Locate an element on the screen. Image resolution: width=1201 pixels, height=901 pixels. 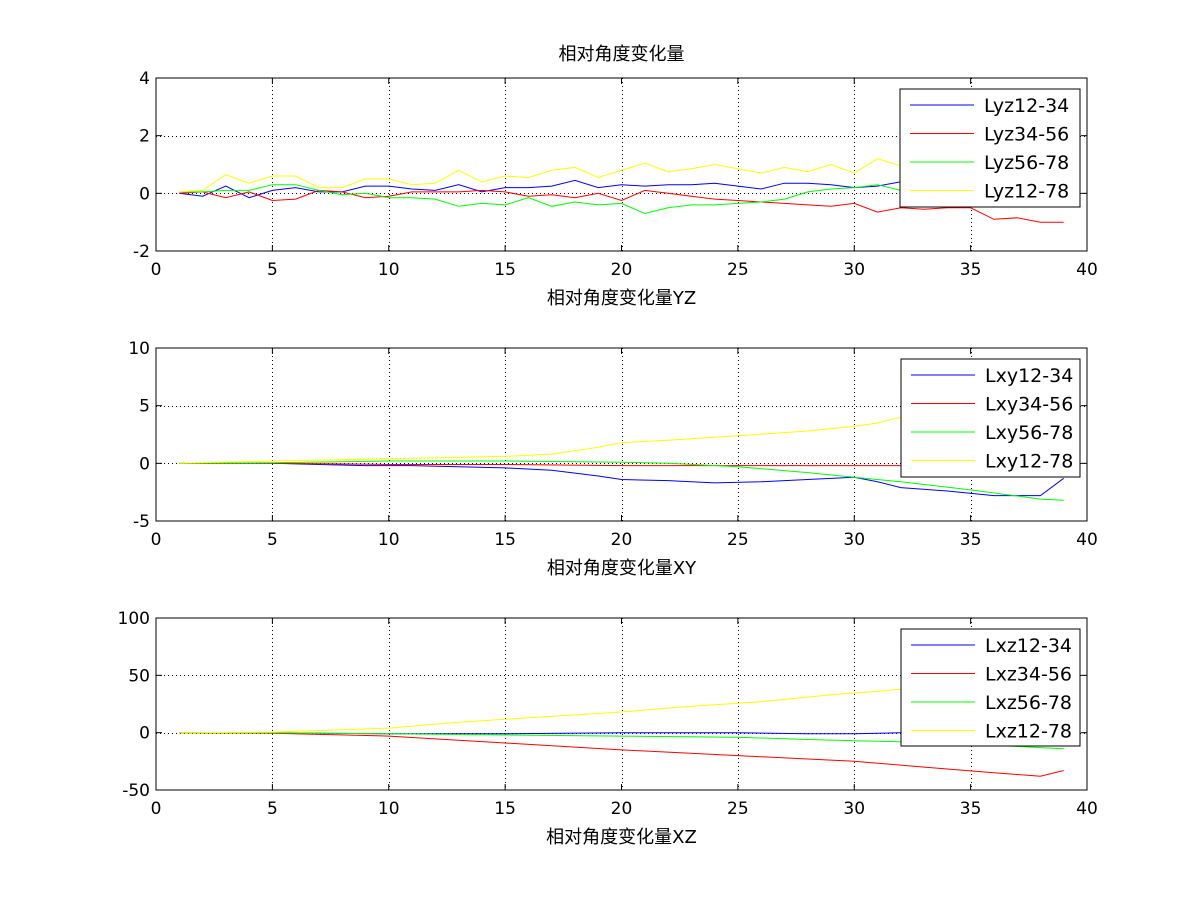
legend-entry: Lxz34-56 is located at coordinates (1028, 675).